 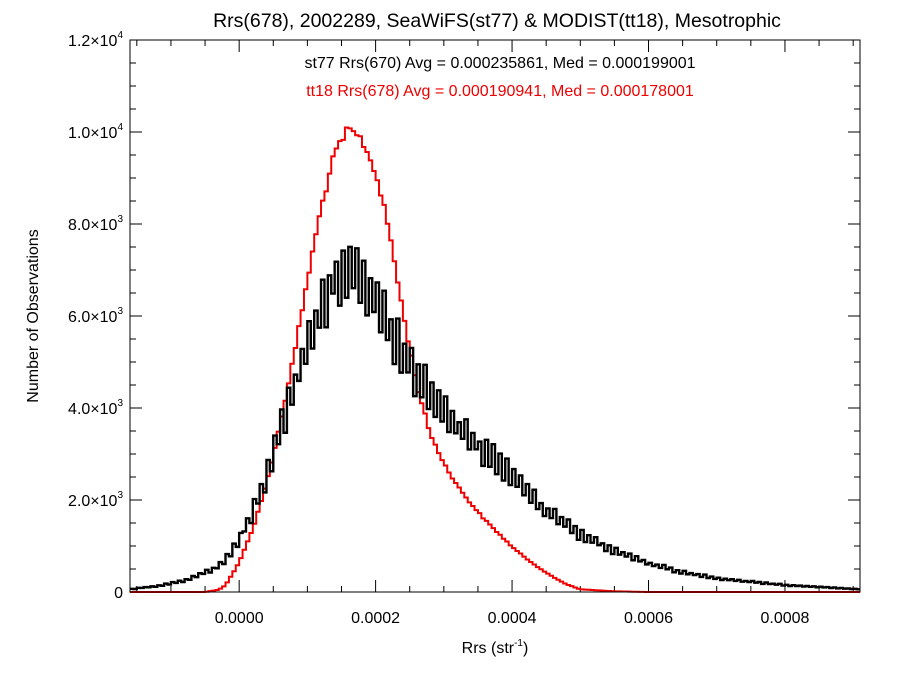 I want to click on x-tick-label: 0.0006, so click(x=648, y=618).